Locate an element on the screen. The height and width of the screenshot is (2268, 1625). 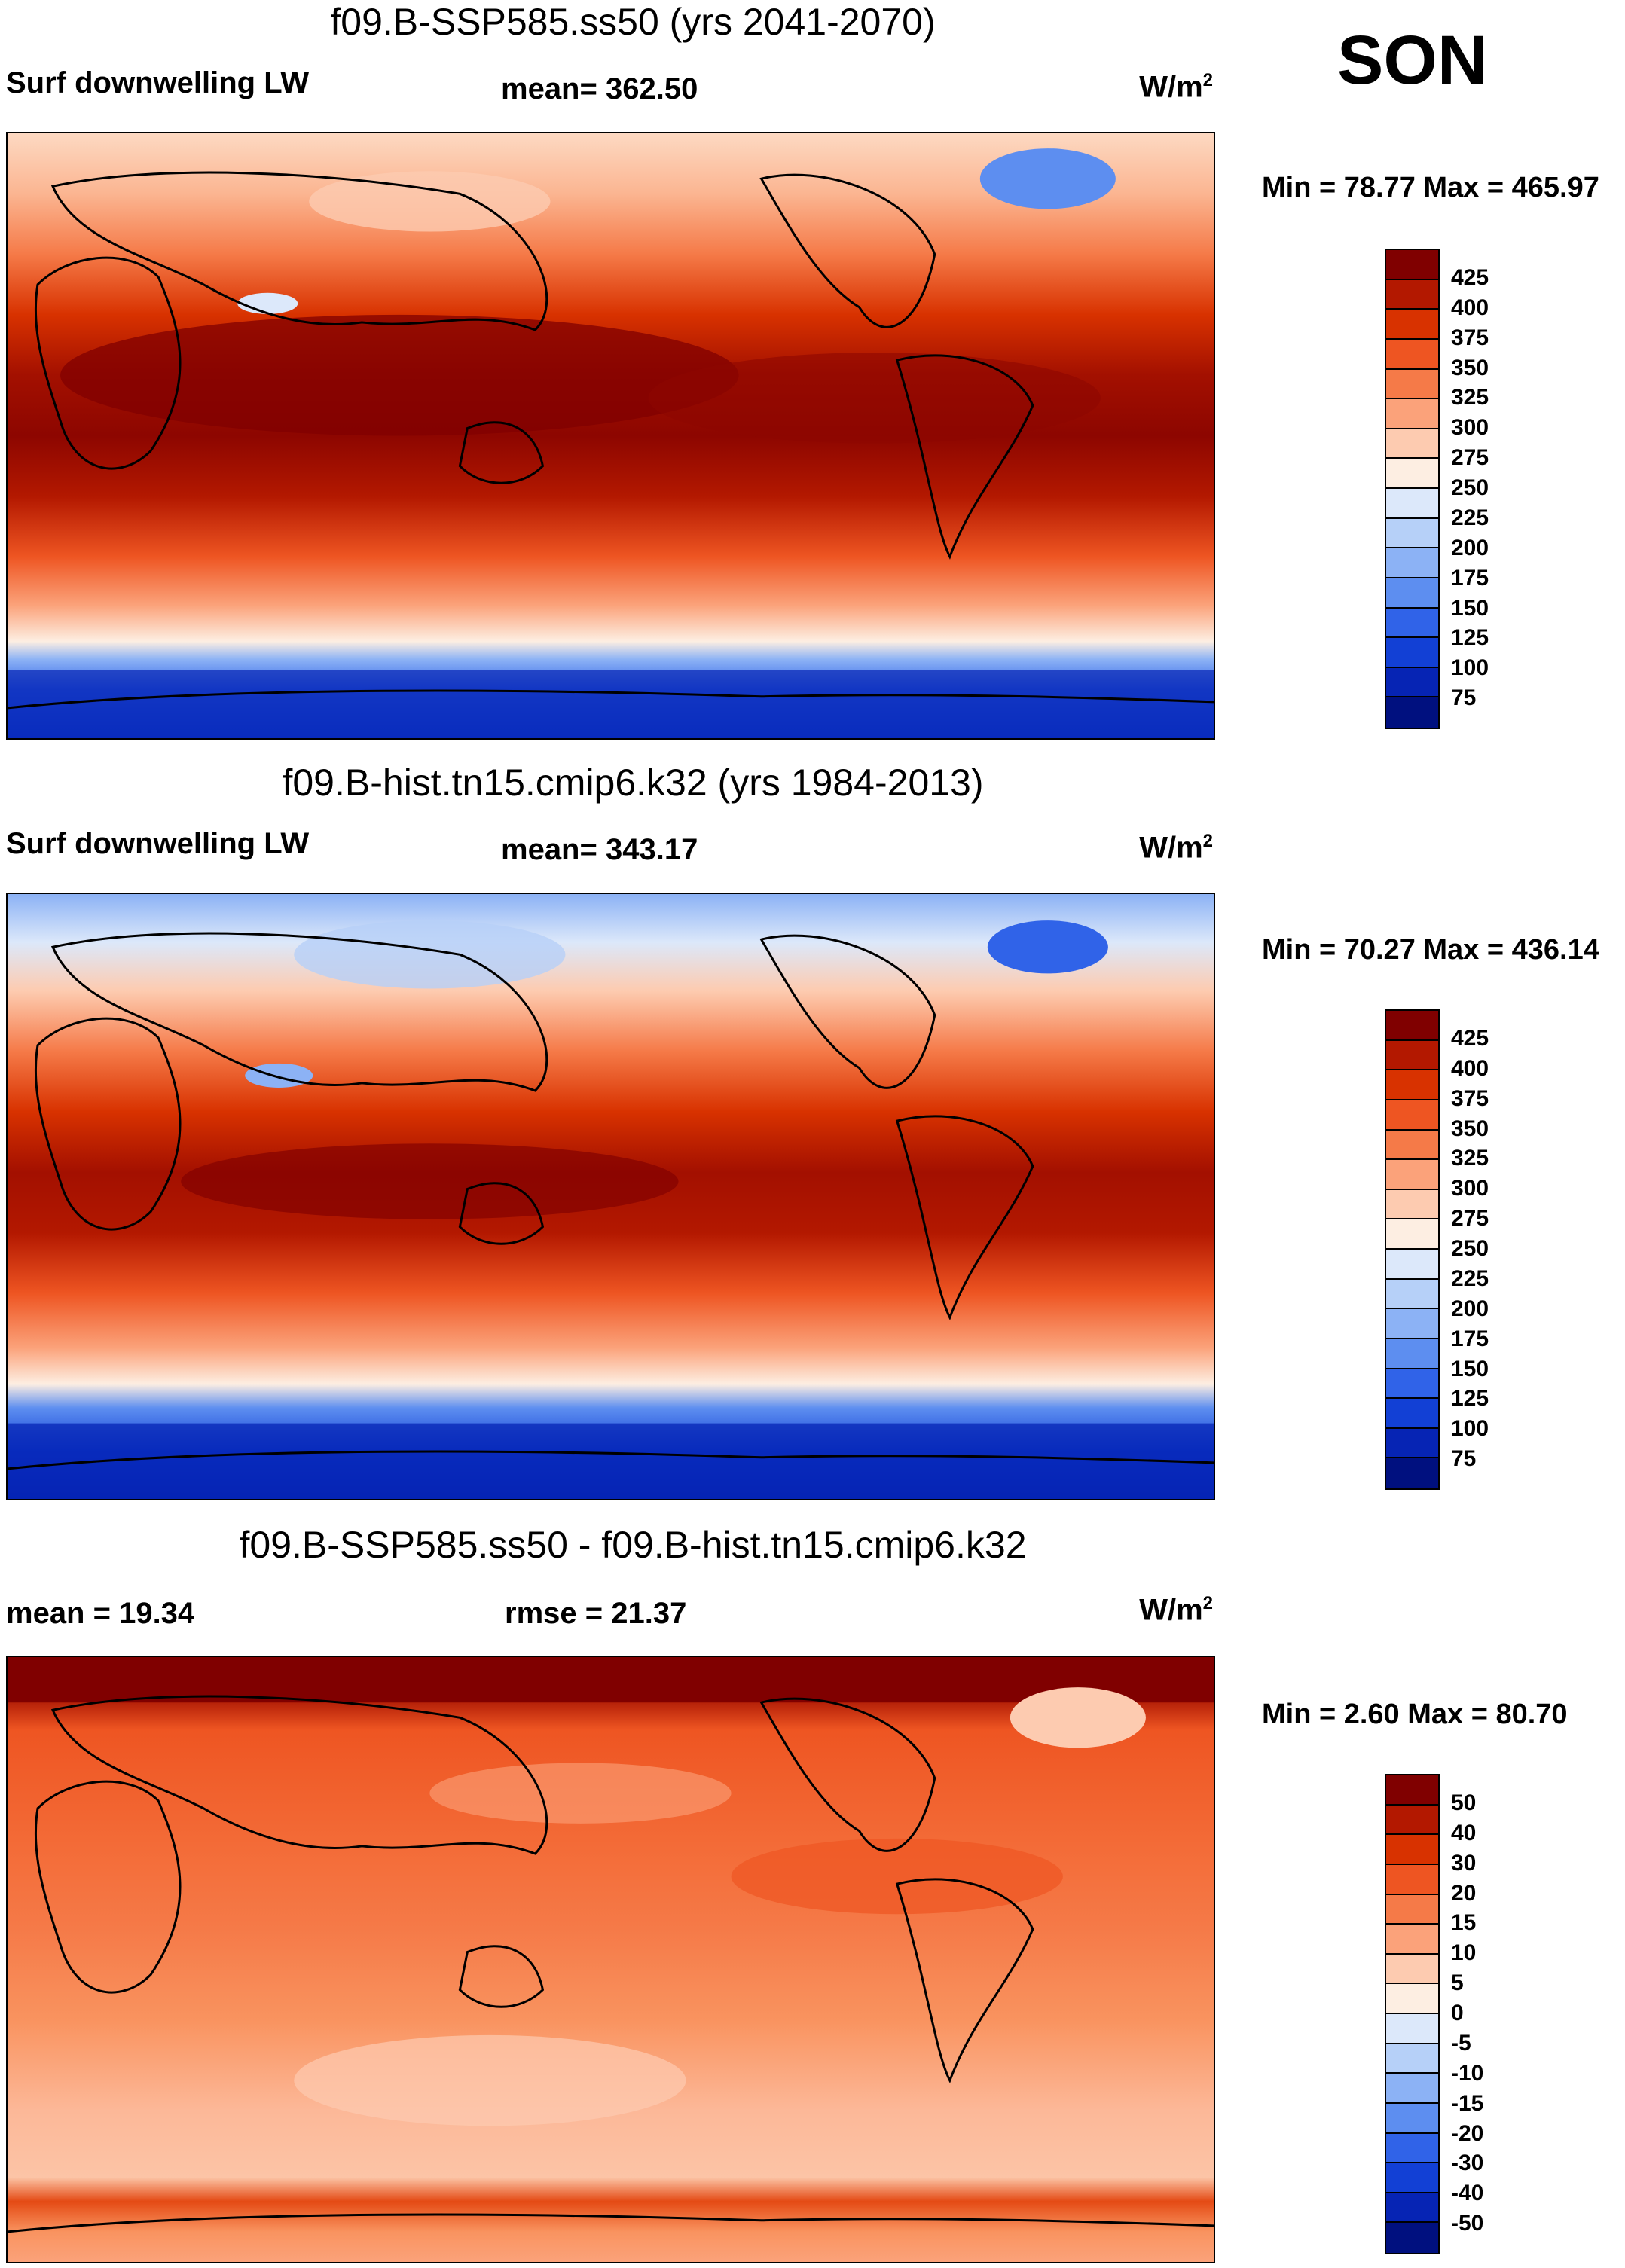
panel-3-tick-label: -15 is located at coordinates (1467, 2103).